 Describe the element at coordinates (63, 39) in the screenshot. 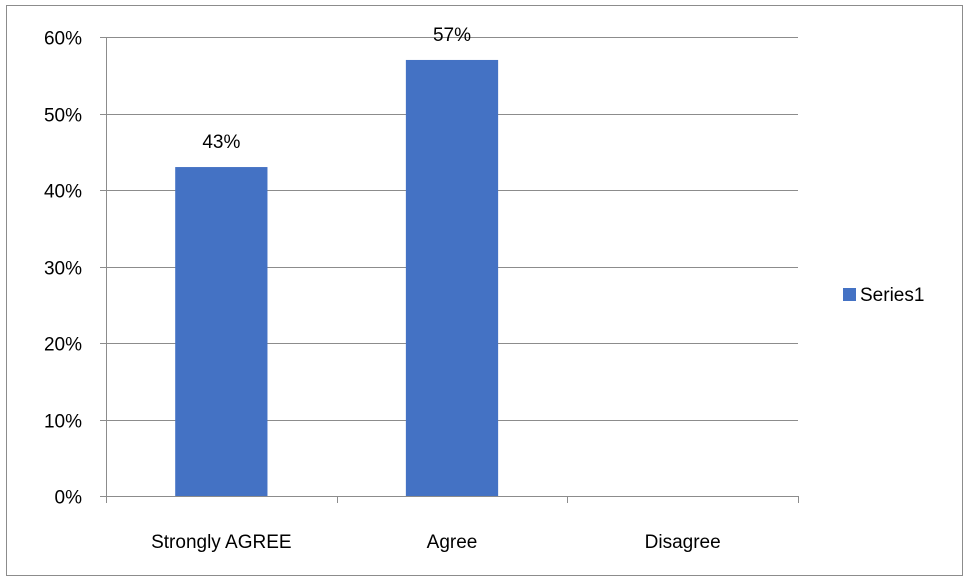

I see `y-tick-label: 60%` at that location.